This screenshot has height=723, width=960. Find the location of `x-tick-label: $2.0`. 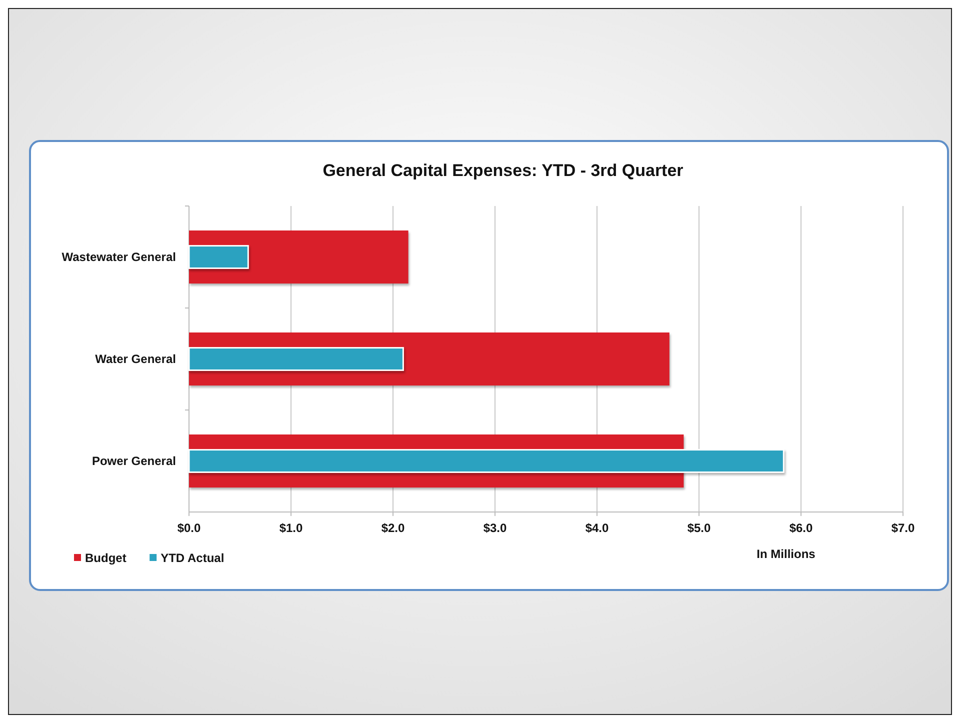

x-tick-label: $2.0 is located at coordinates (393, 528).